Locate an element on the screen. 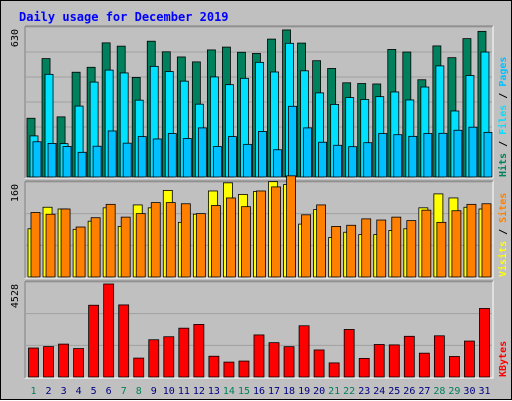 Image resolution: width=512 pixels, height=401 pixels. day-label-30: 30 is located at coordinates (469, 391).